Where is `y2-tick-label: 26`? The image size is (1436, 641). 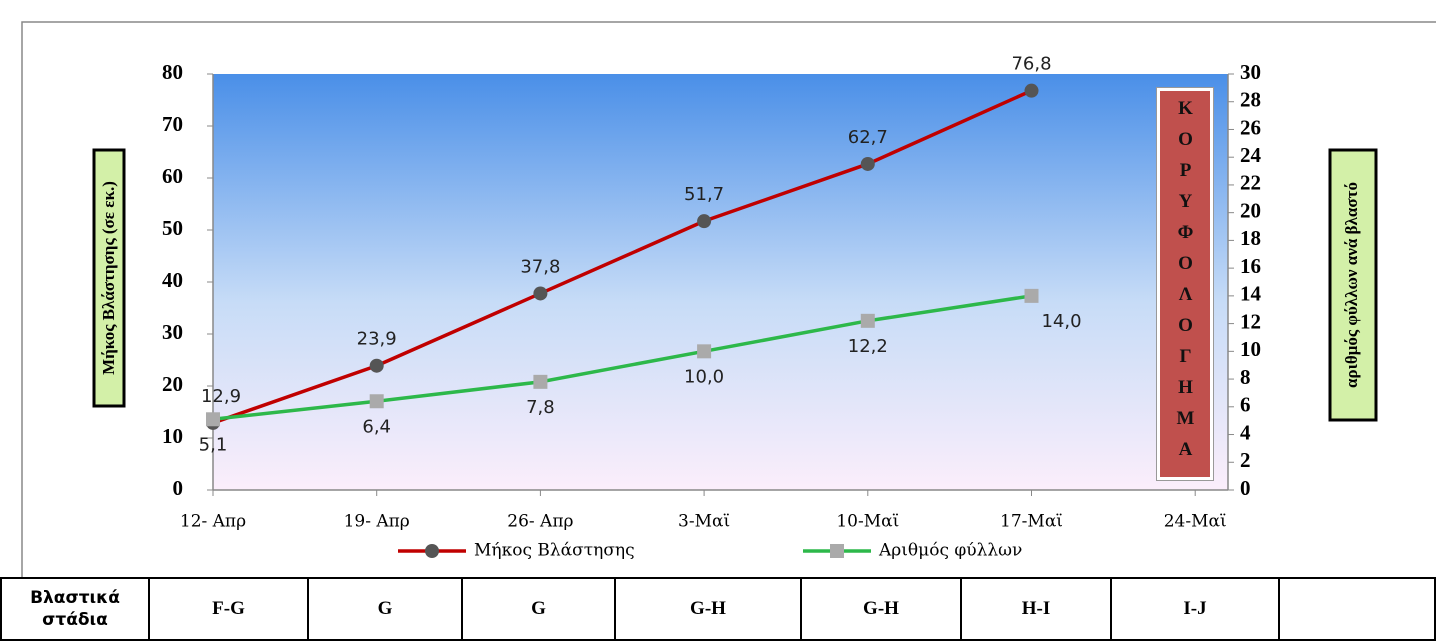
y2-tick-label: 26 is located at coordinates (1250, 127).